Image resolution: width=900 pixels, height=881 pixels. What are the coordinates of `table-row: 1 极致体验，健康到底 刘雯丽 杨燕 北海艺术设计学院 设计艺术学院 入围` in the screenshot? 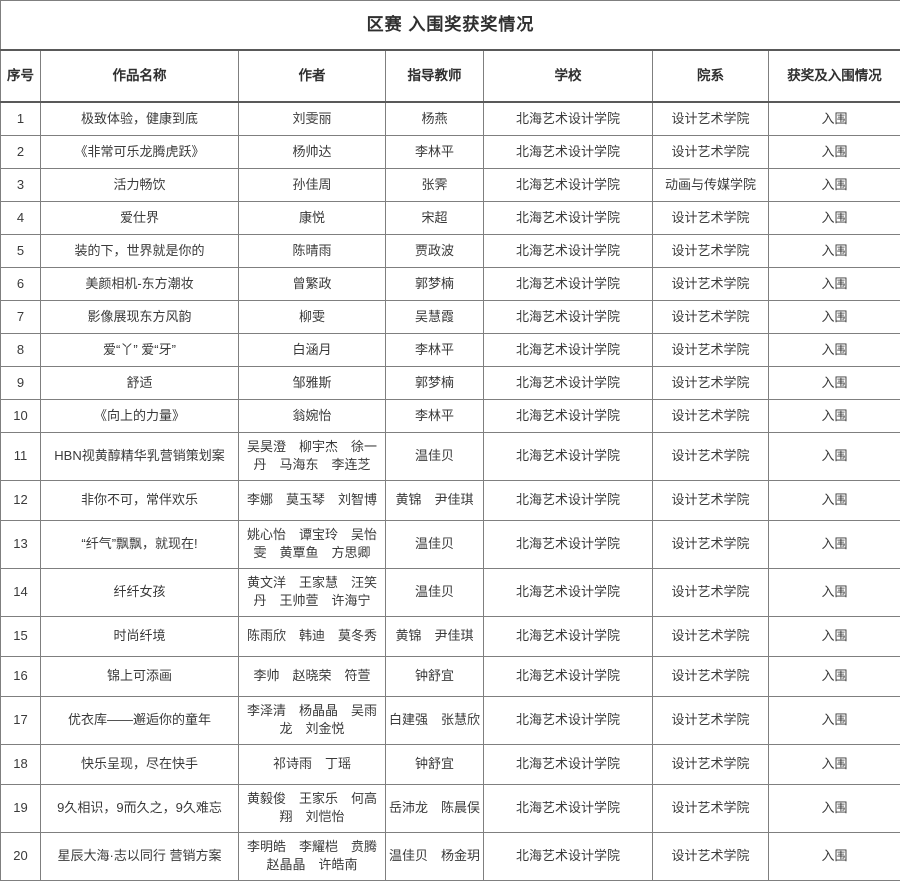 It's located at (450, 118).